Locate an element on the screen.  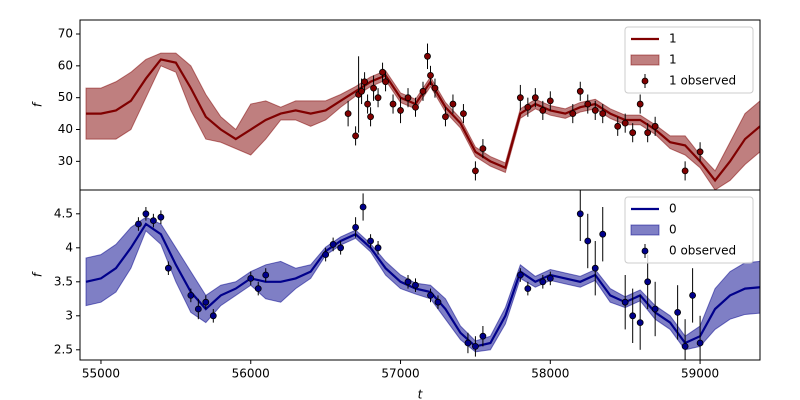
legend-label: 0 observed is located at coordinates (702, 251).